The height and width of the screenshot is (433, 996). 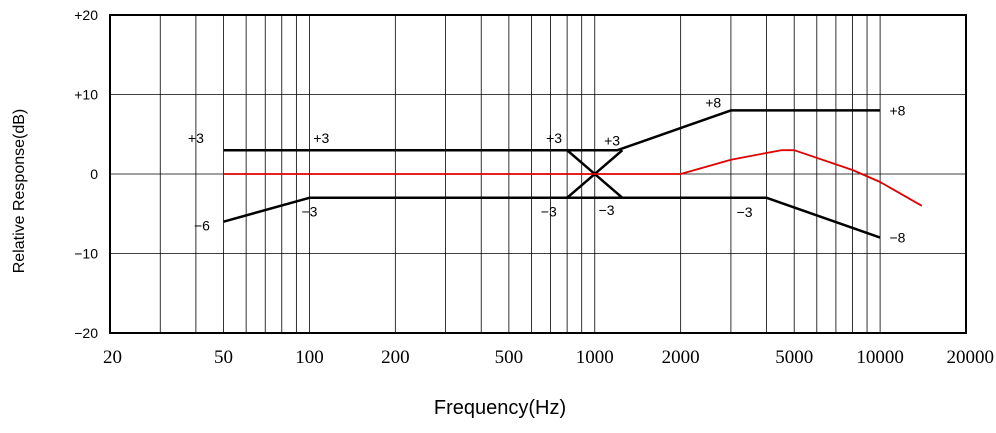 I want to click on x-tick-label: 200, so click(x=395, y=357).